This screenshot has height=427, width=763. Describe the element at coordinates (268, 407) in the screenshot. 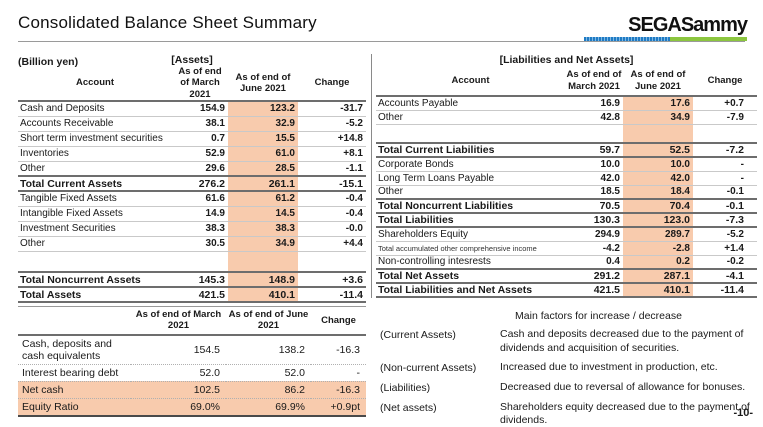

I see `june-cell: 69.9%` at that location.